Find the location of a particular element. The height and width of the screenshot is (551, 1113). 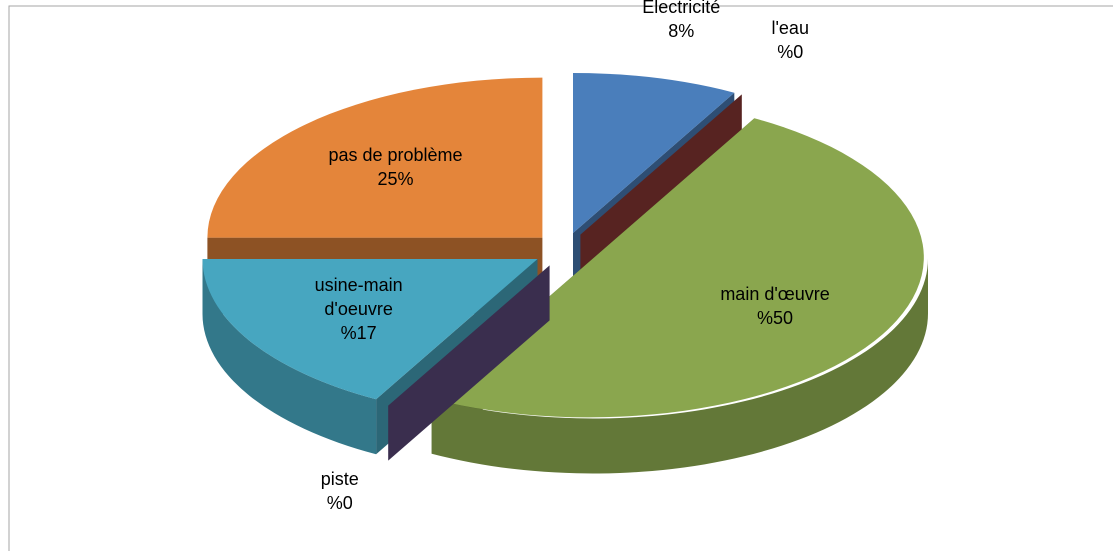

value-label: 8% is located at coordinates (681, 31).